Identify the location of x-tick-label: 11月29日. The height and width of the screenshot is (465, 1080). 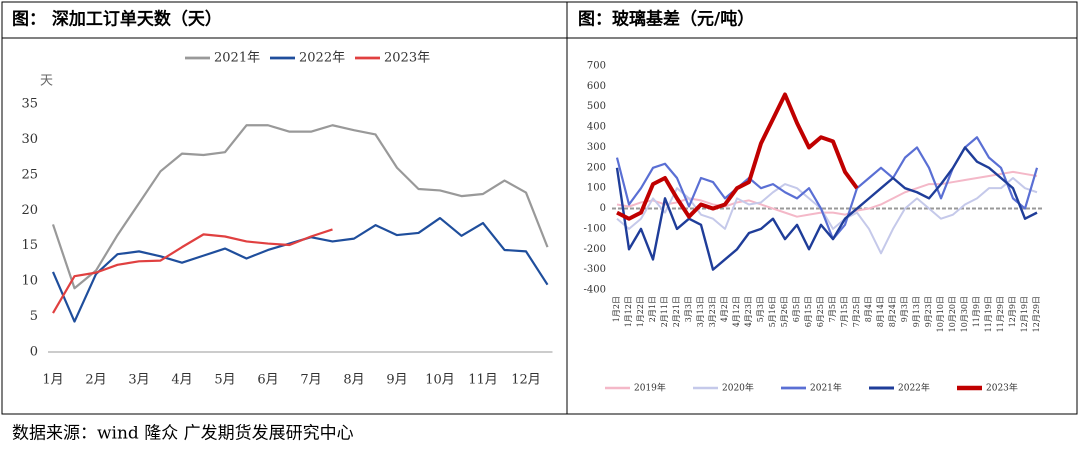
(1000, 314).